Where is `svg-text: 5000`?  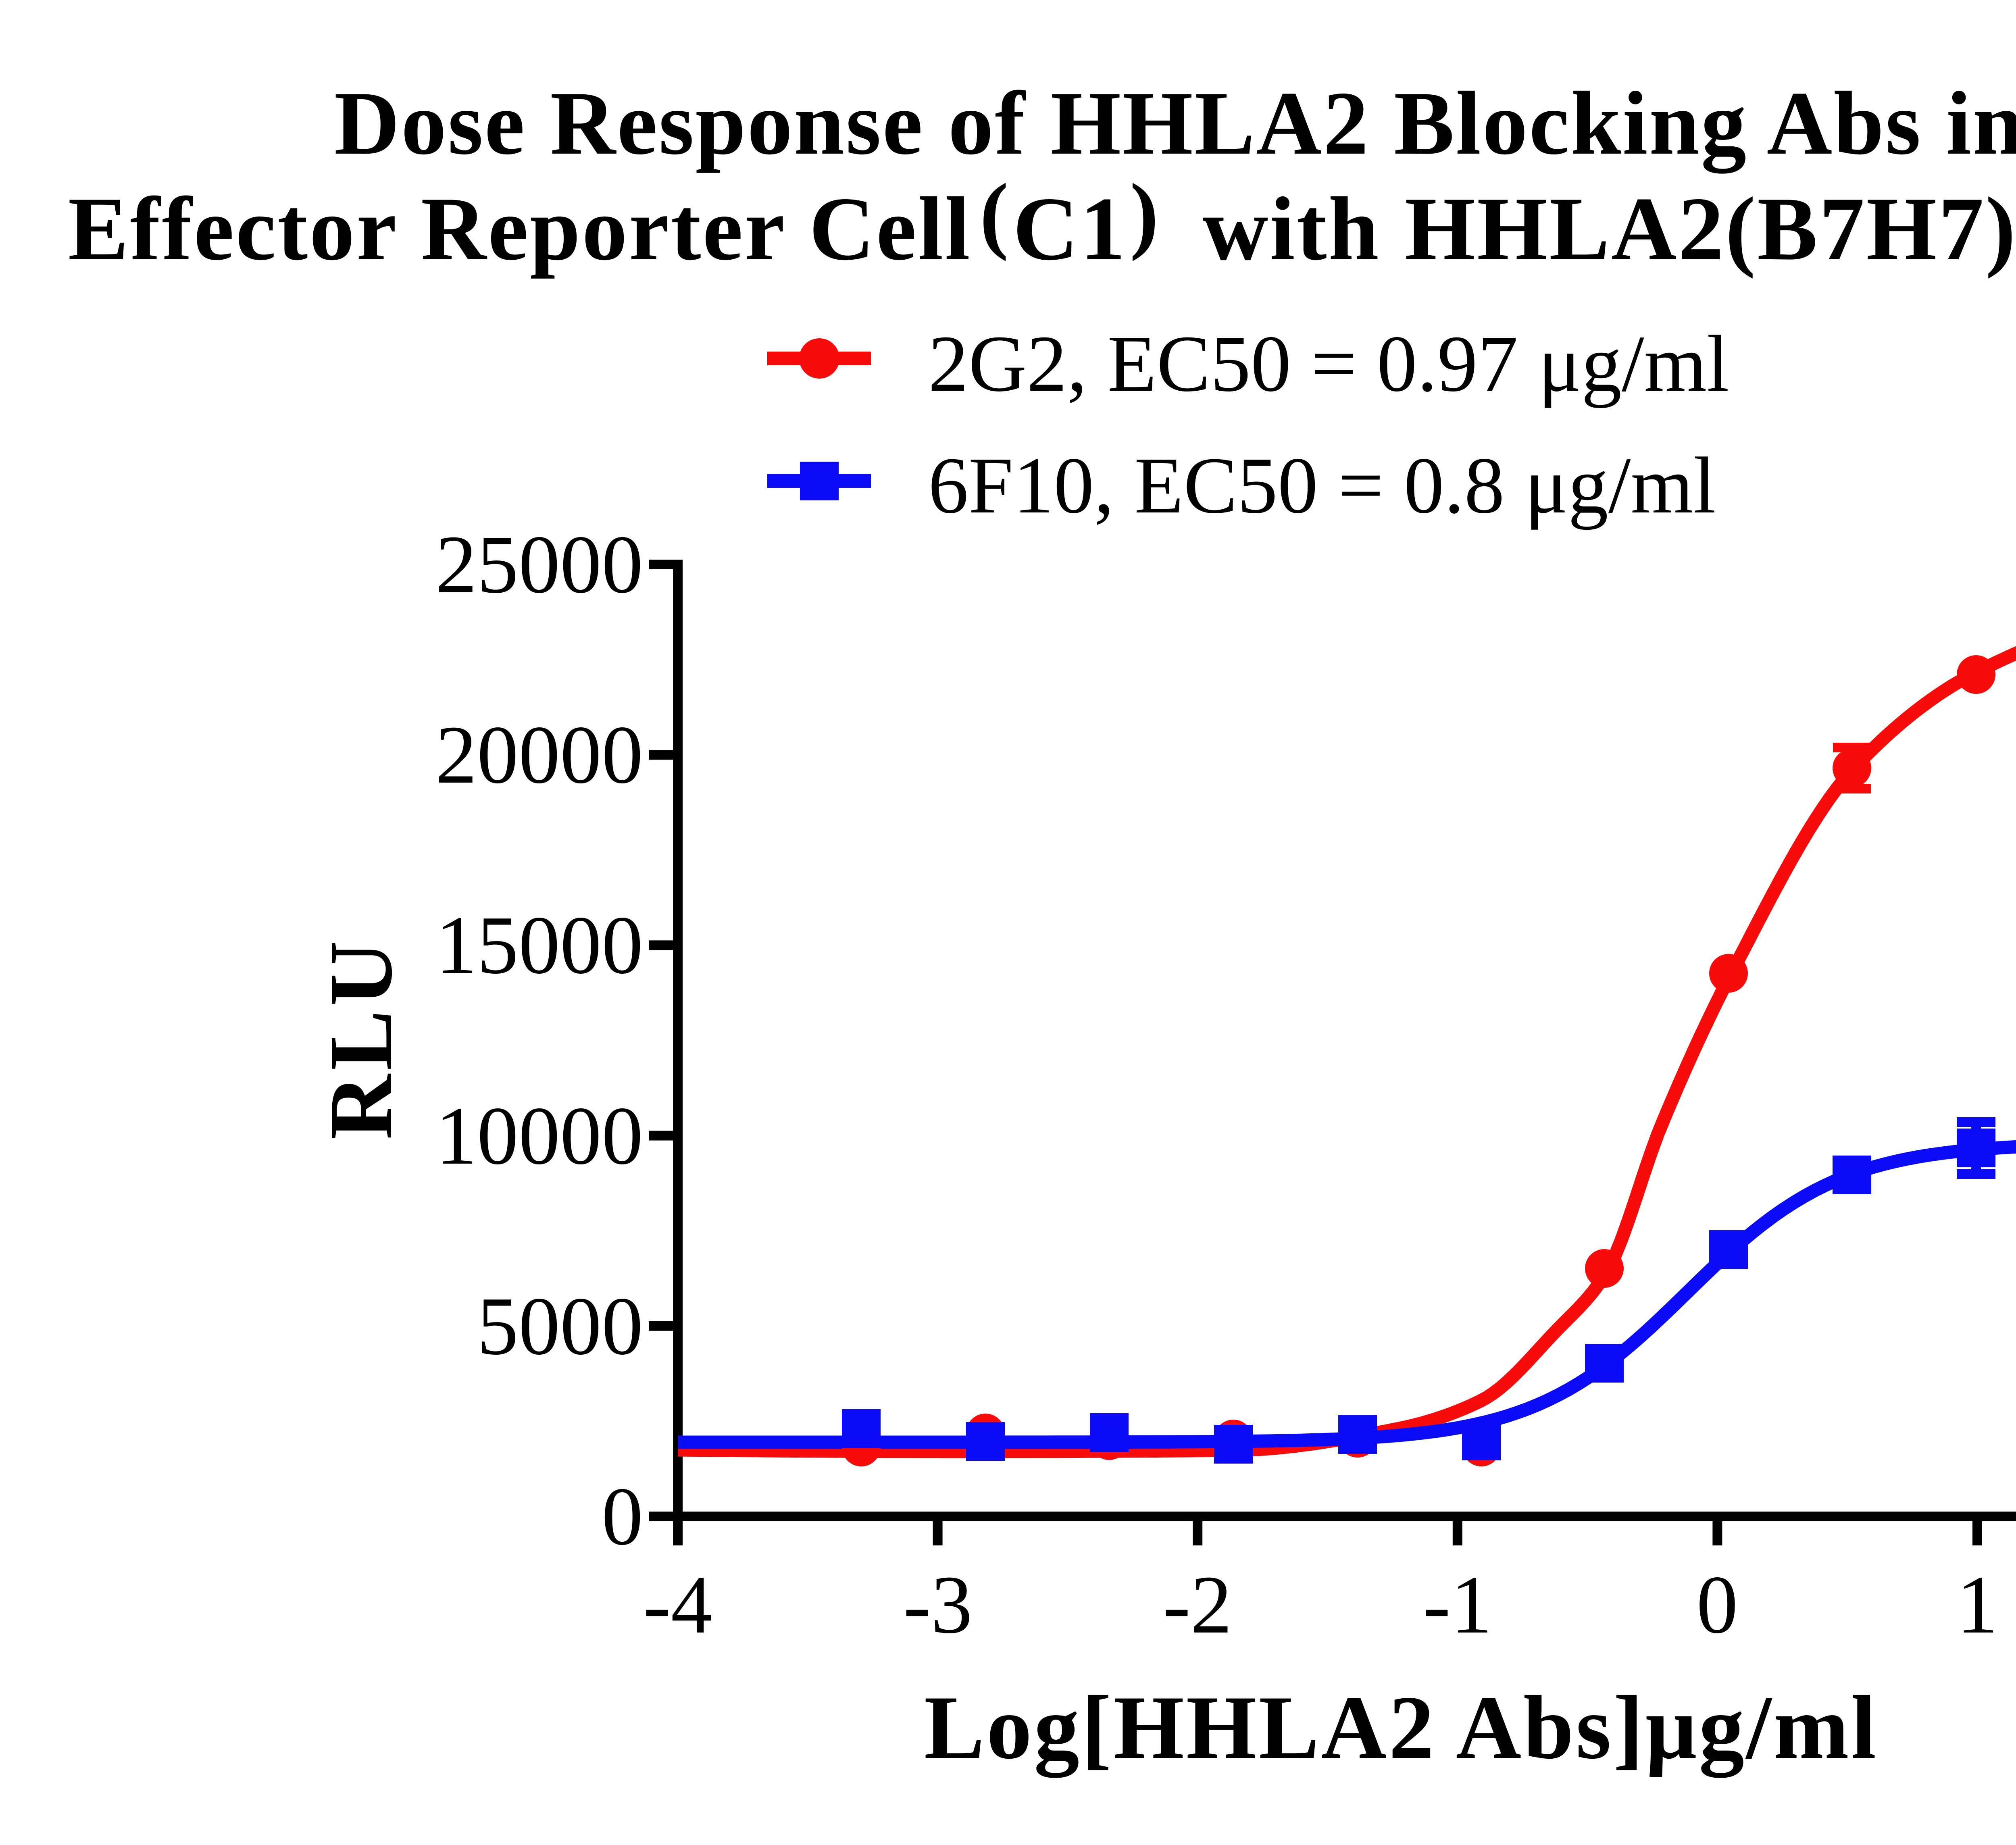
svg-text: 5000 is located at coordinates (560, 1326).